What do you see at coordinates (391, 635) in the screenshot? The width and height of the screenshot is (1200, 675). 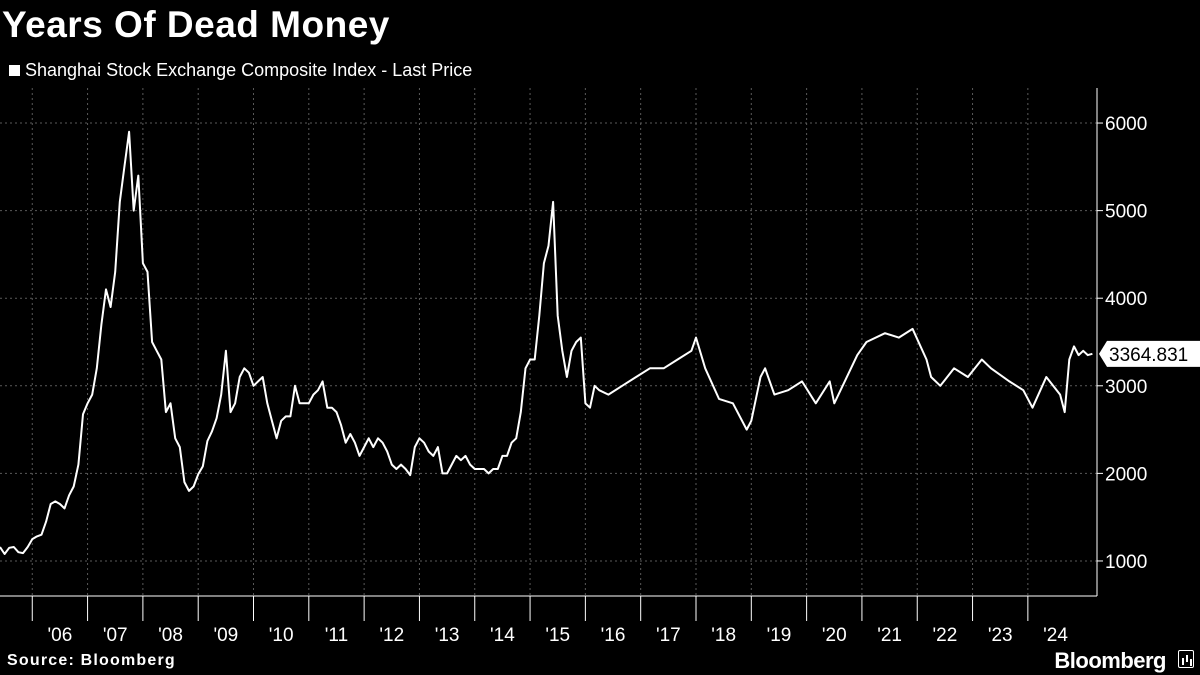 I see `x-tick-label: '12` at bounding box center [391, 635].